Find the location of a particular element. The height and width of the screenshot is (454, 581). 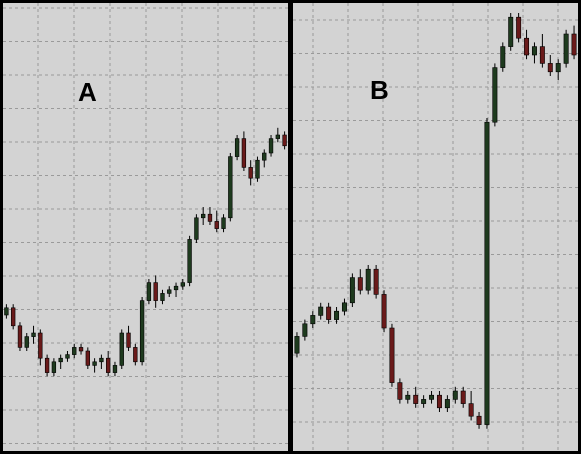

chart-a-label: A is located at coordinates (87, 92).